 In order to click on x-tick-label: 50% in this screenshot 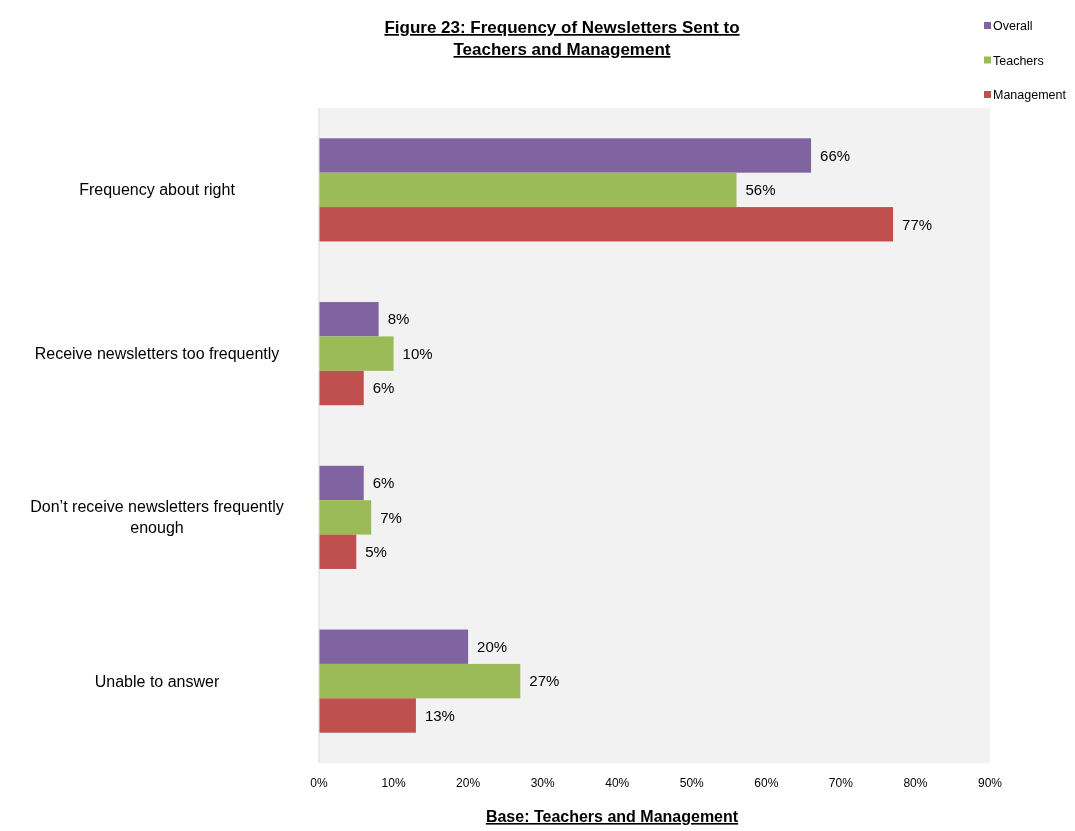, I will do `click(692, 783)`.